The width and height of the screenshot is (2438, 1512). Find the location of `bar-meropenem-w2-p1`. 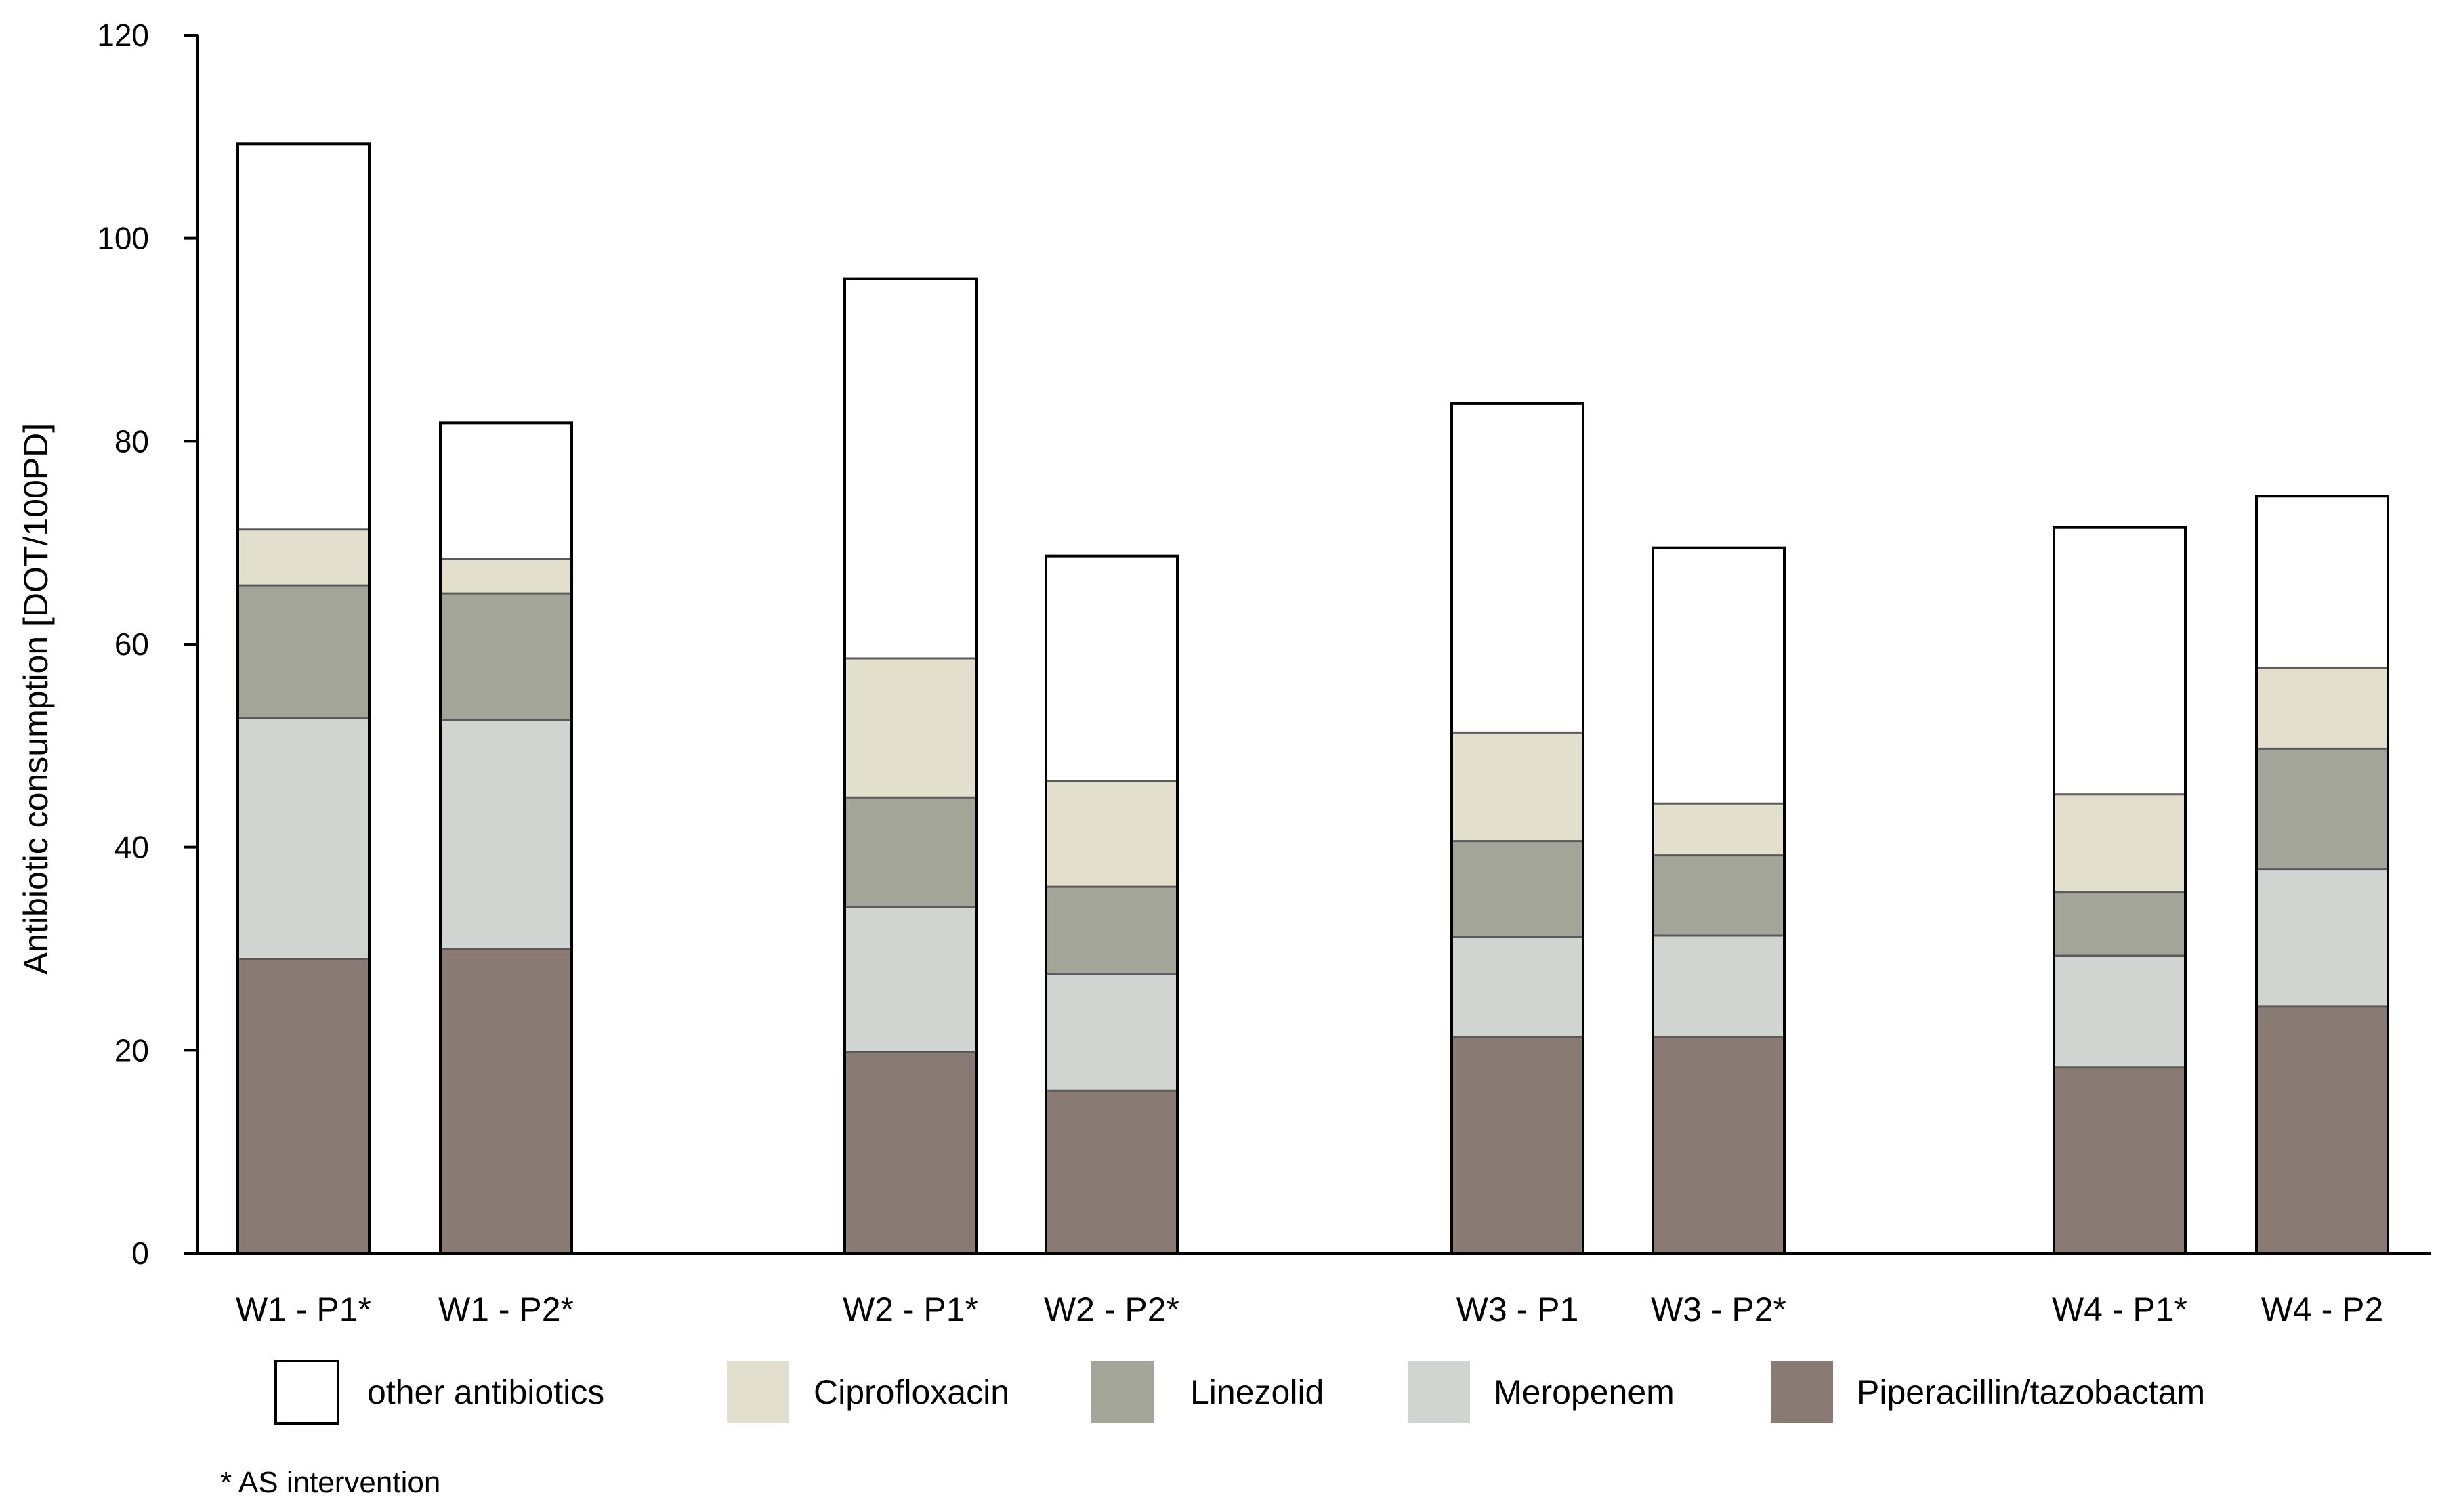

bar-meropenem-w2-p1 is located at coordinates (910, 980).